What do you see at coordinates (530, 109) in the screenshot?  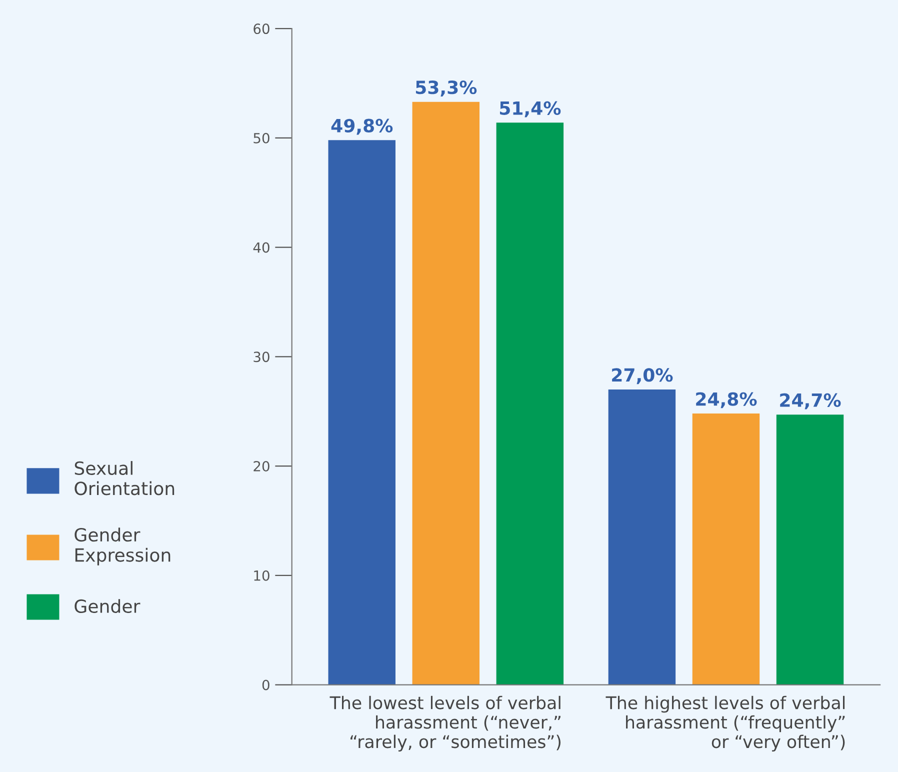 I see `data-label: 51,4%` at bounding box center [530, 109].